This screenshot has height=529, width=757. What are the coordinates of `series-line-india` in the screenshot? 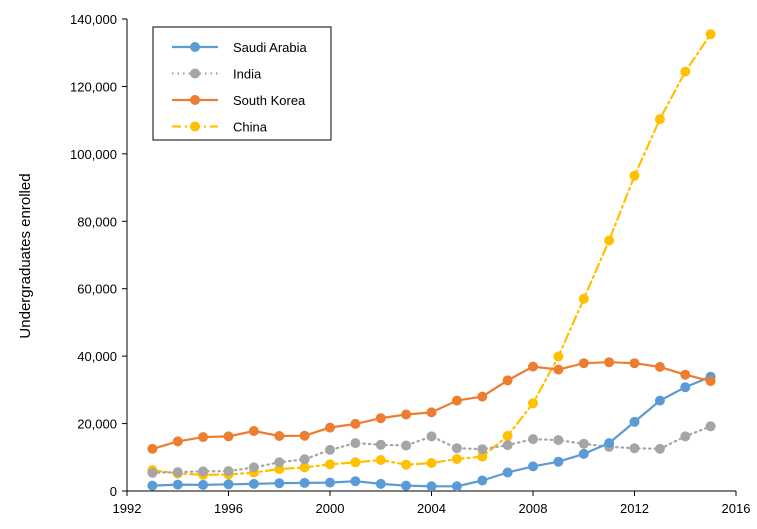 It's located at (431, 449).